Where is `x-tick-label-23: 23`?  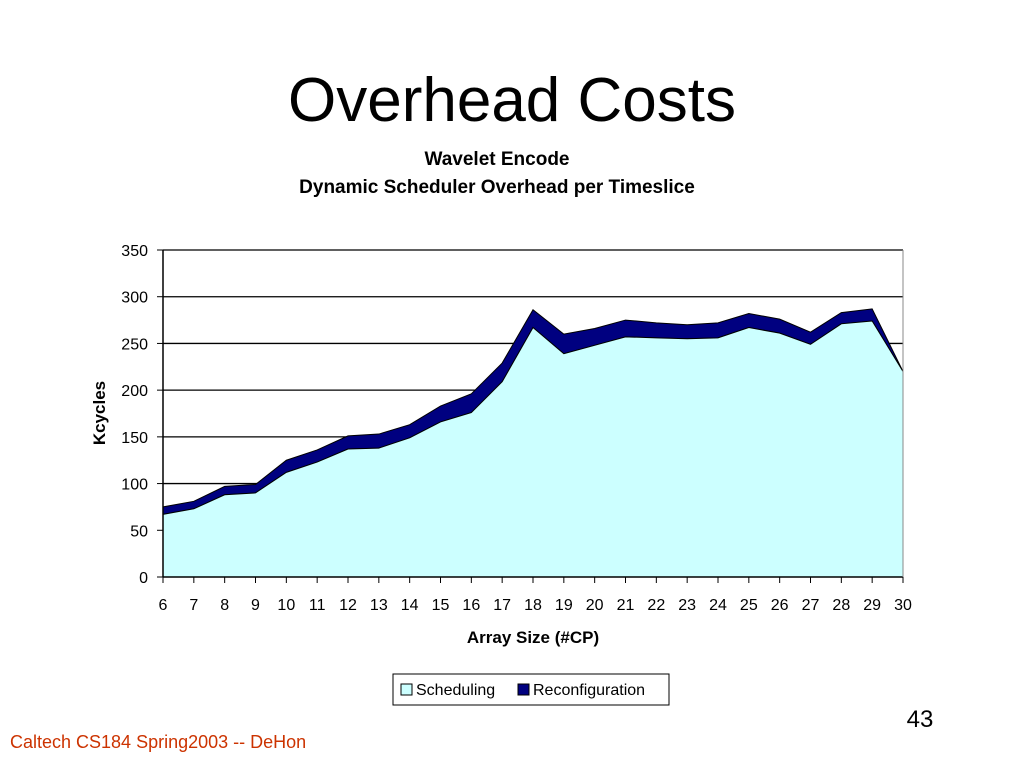 x-tick-label-23: 23 is located at coordinates (687, 605).